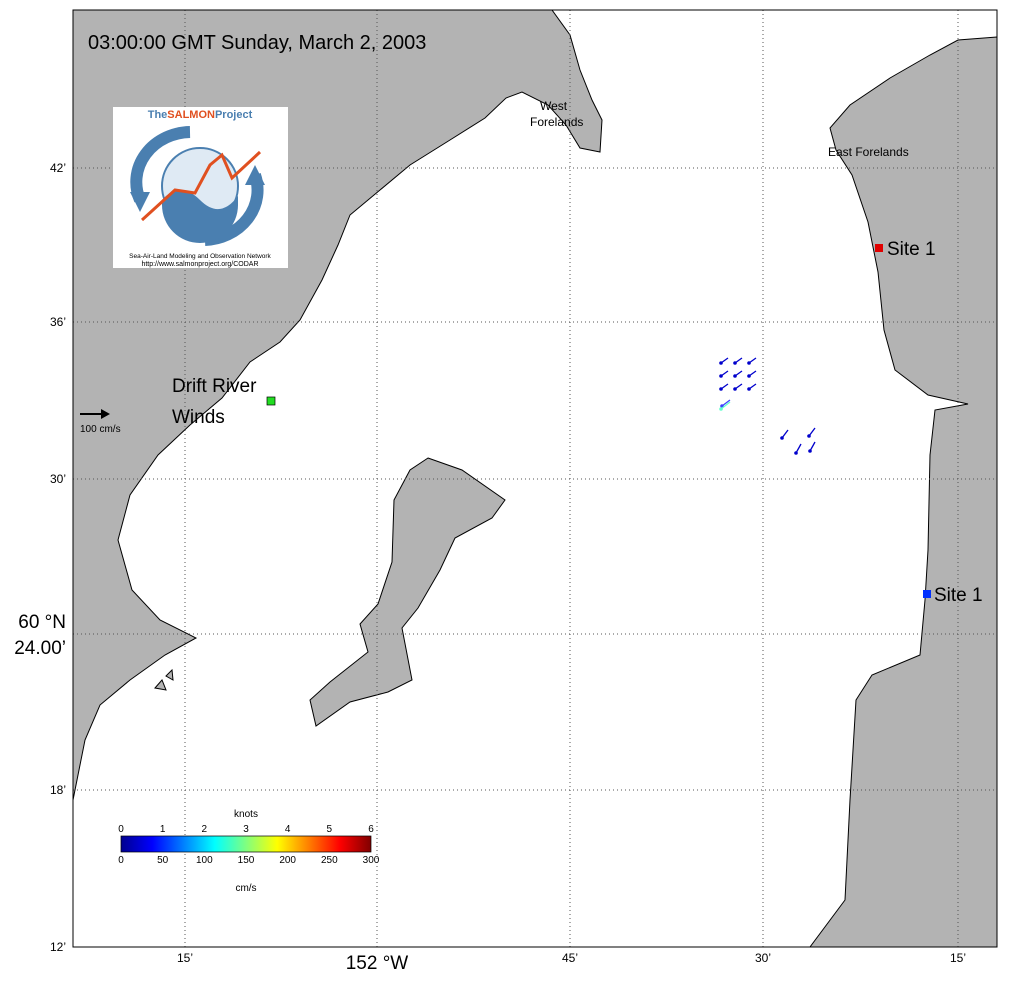 The image size is (1026, 987). What do you see at coordinates (246, 844) in the screenshot?
I see `colorbar` at bounding box center [246, 844].